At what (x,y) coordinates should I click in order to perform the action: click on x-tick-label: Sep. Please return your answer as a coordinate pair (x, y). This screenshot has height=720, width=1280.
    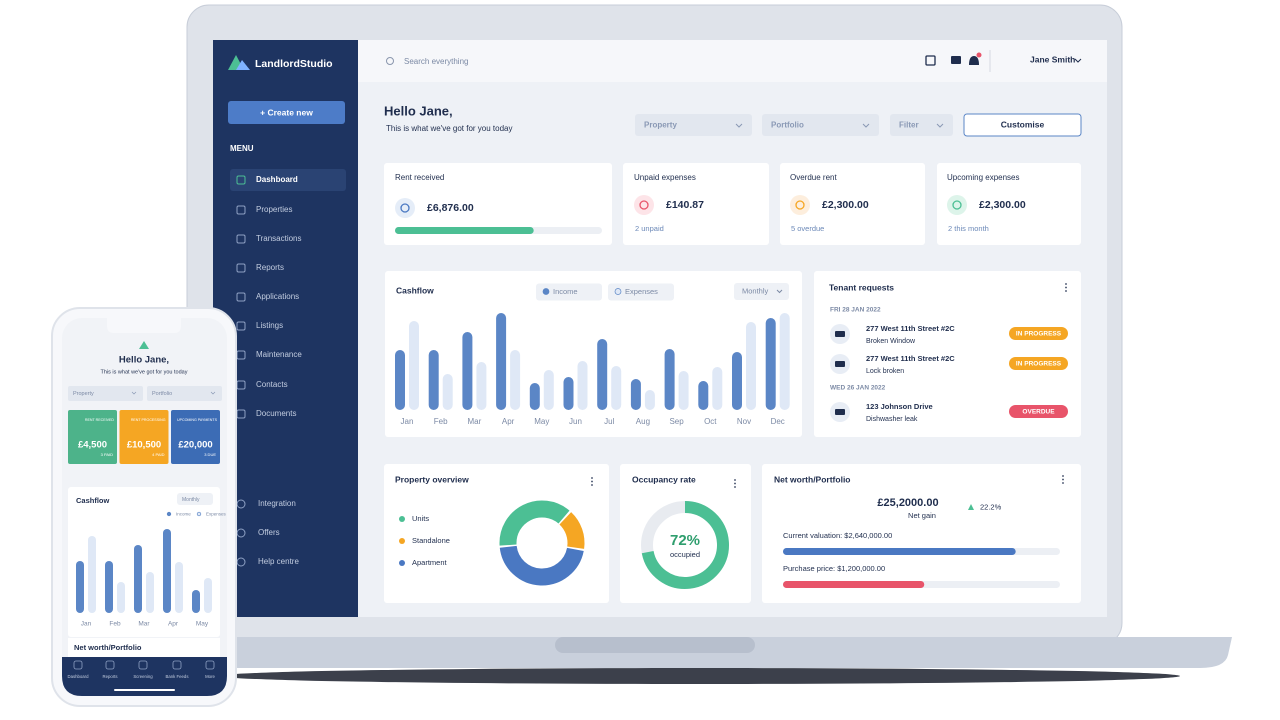
    Looking at the image, I should click on (676, 421).